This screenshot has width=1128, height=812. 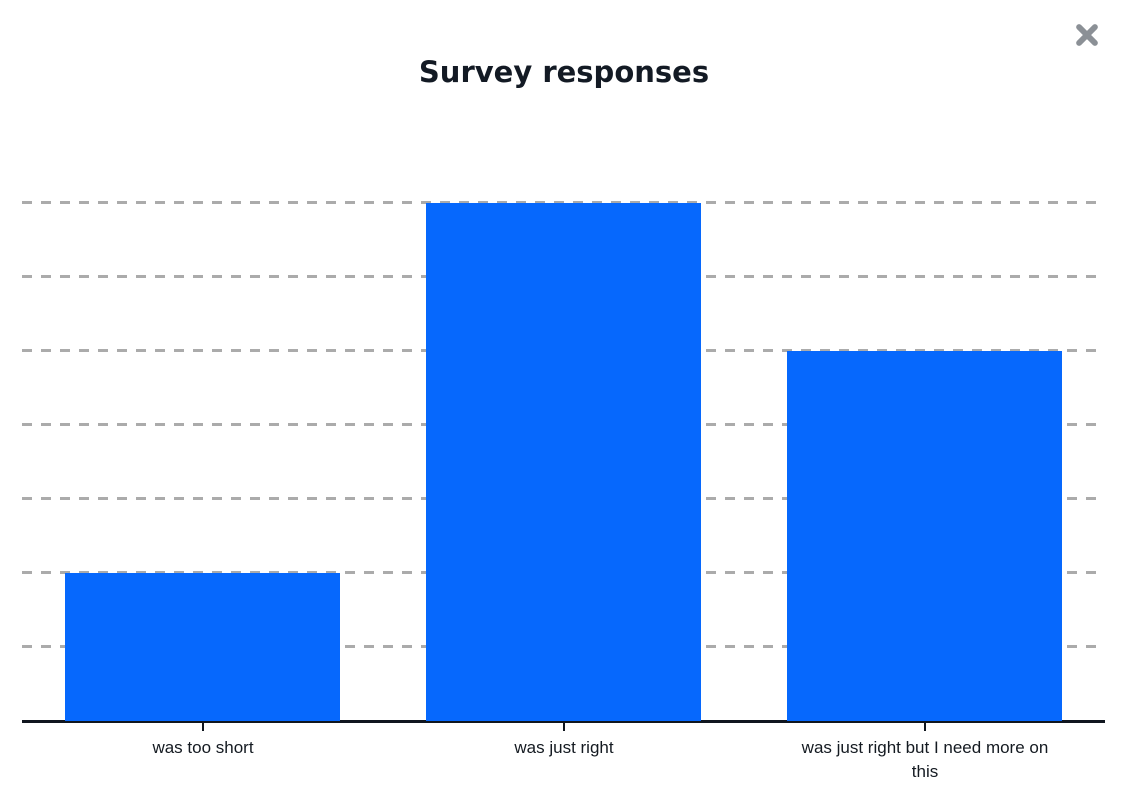 What do you see at coordinates (563, 721) in the screenshot?
I see `x-axis-line` at bounding box center [563, 721].